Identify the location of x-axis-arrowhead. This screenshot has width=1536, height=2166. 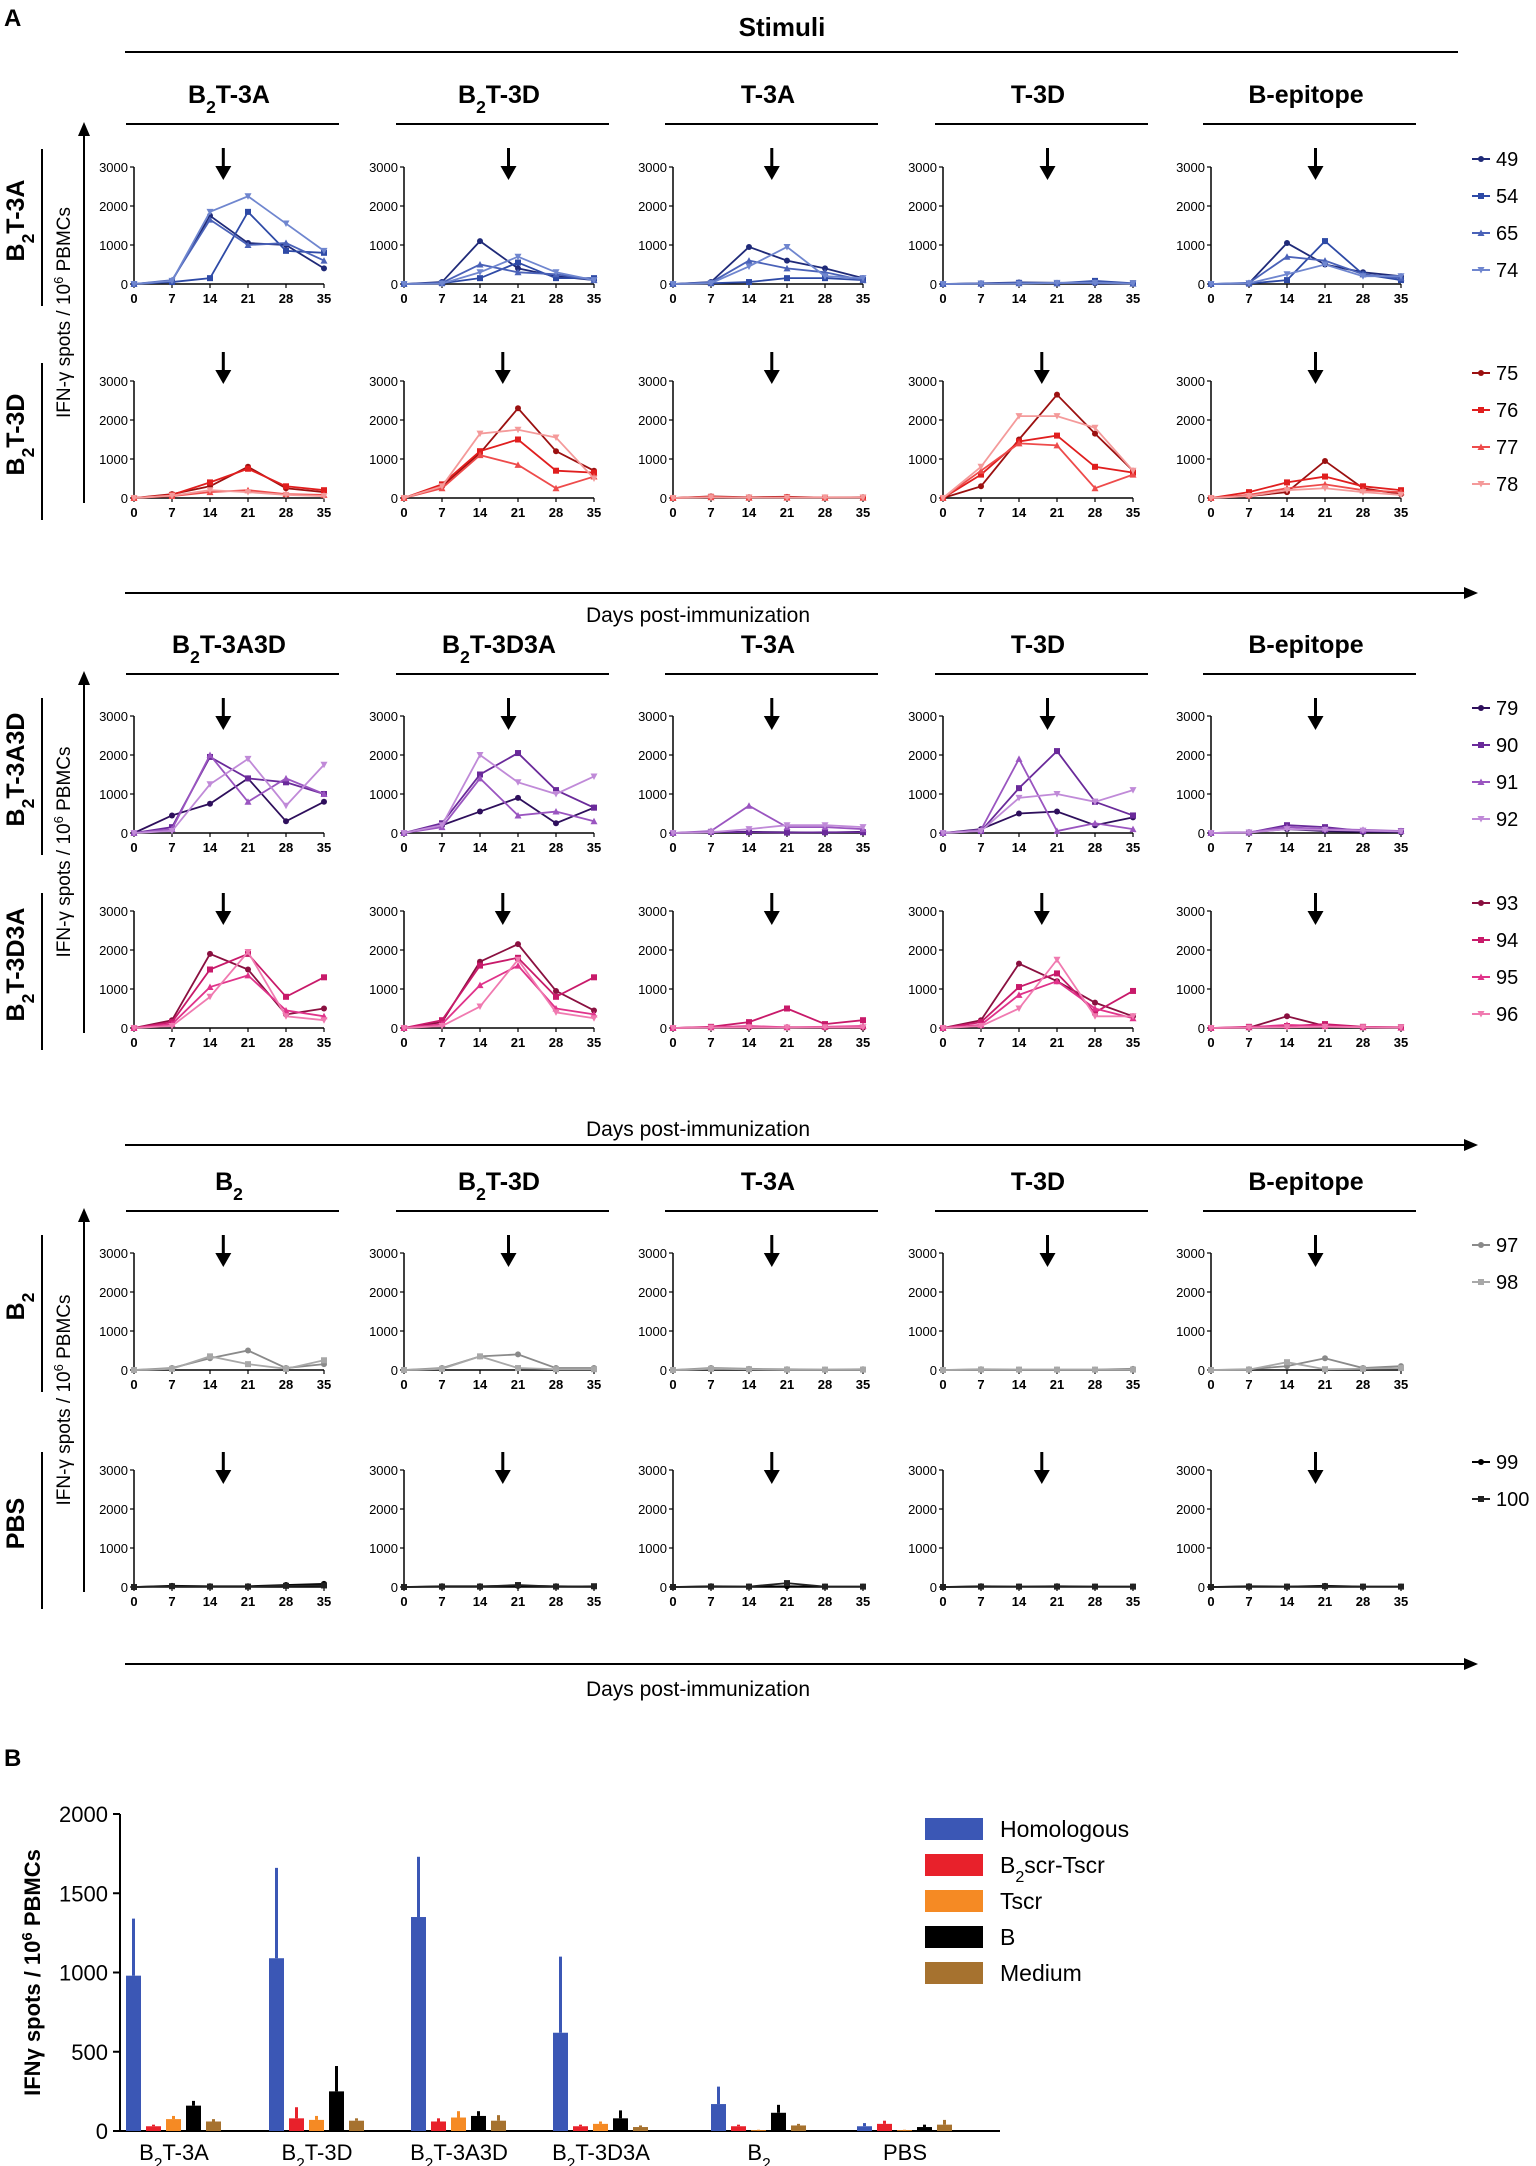
(1471, 1145).